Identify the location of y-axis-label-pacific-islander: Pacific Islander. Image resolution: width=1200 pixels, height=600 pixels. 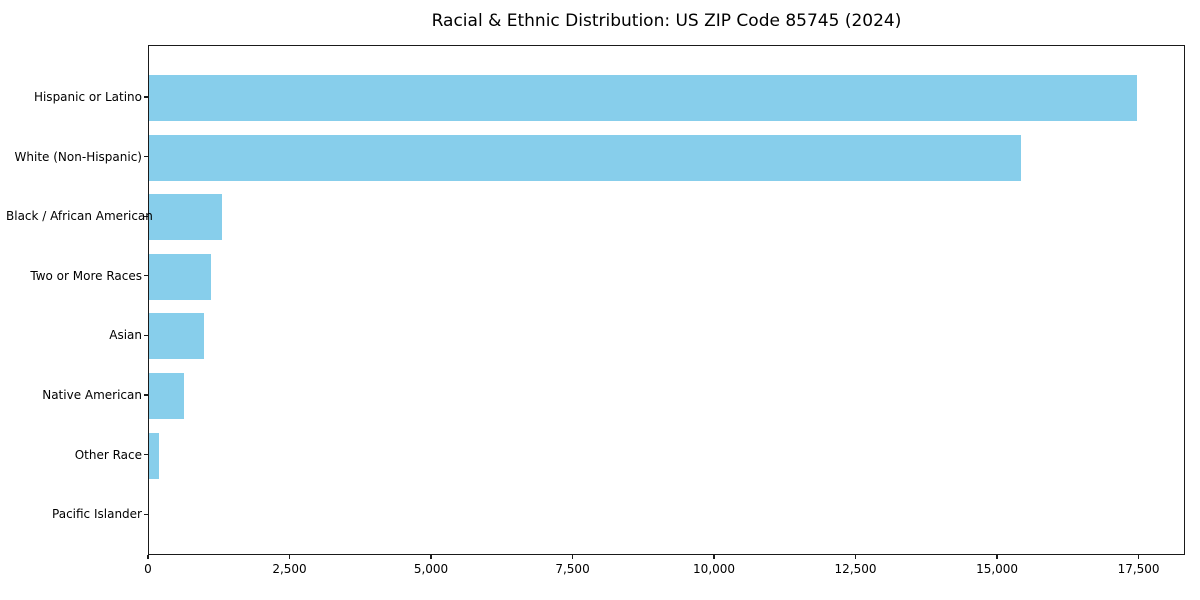
(97, 514).